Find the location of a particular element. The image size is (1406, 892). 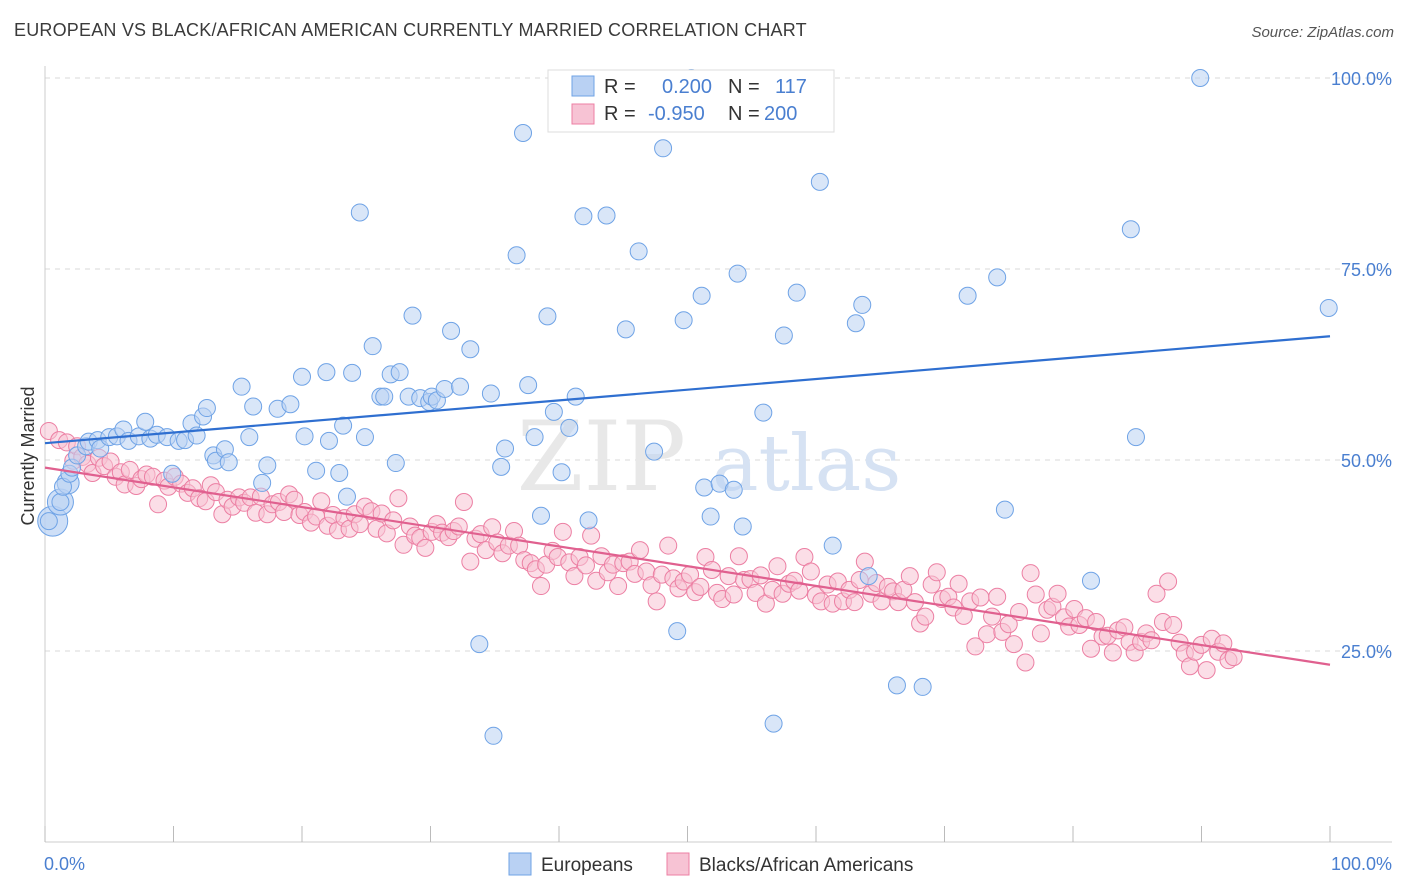

bottom-legend-swatch-europeans is located at coordinates (520, 864).